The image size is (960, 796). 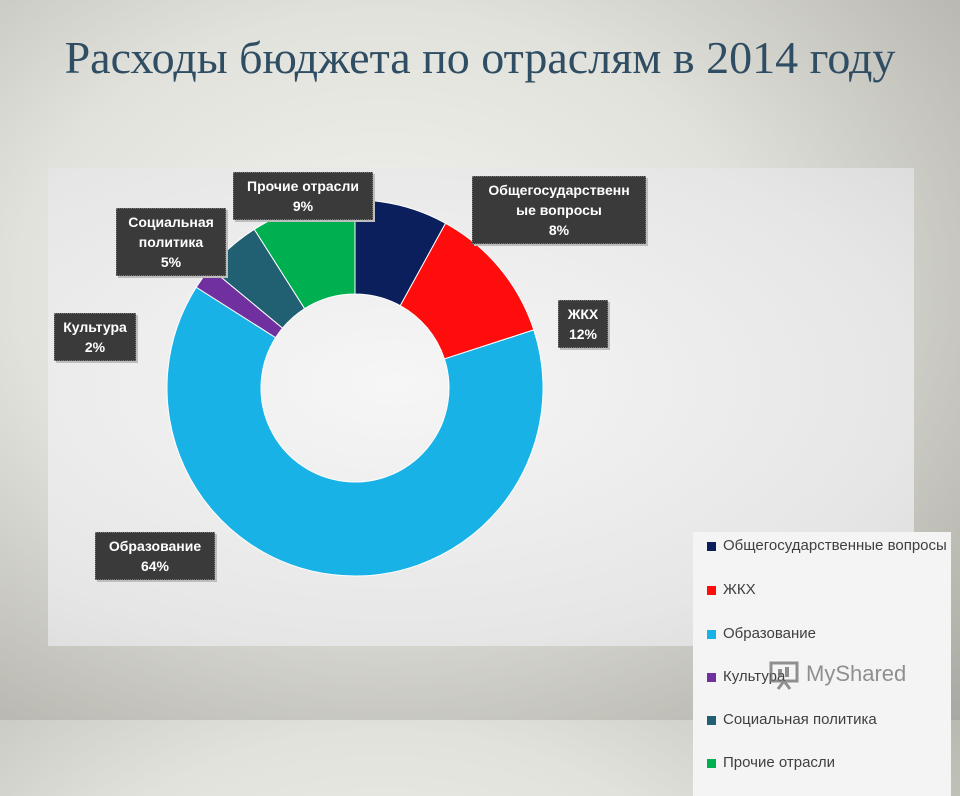 I want to click on watermark: MyShared, so click(x=848, y=675).